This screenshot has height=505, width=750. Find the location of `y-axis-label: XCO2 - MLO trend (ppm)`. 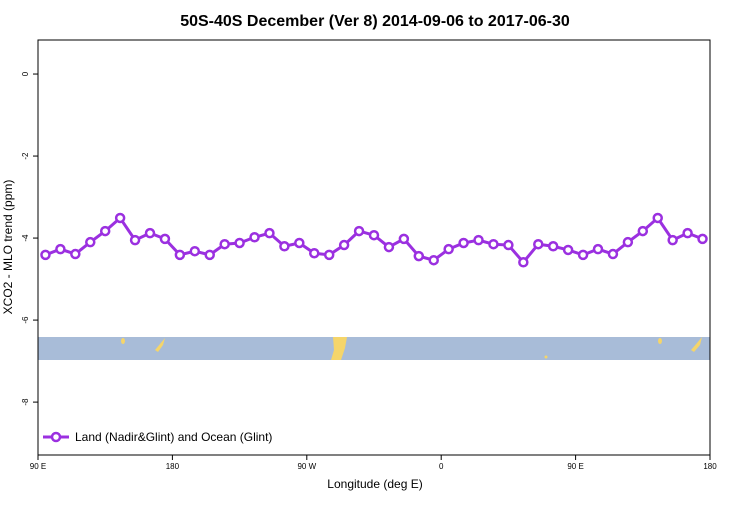

y-axis-label: XCO2 - MLO trend (ppm) is located at coordinates (8, 247).